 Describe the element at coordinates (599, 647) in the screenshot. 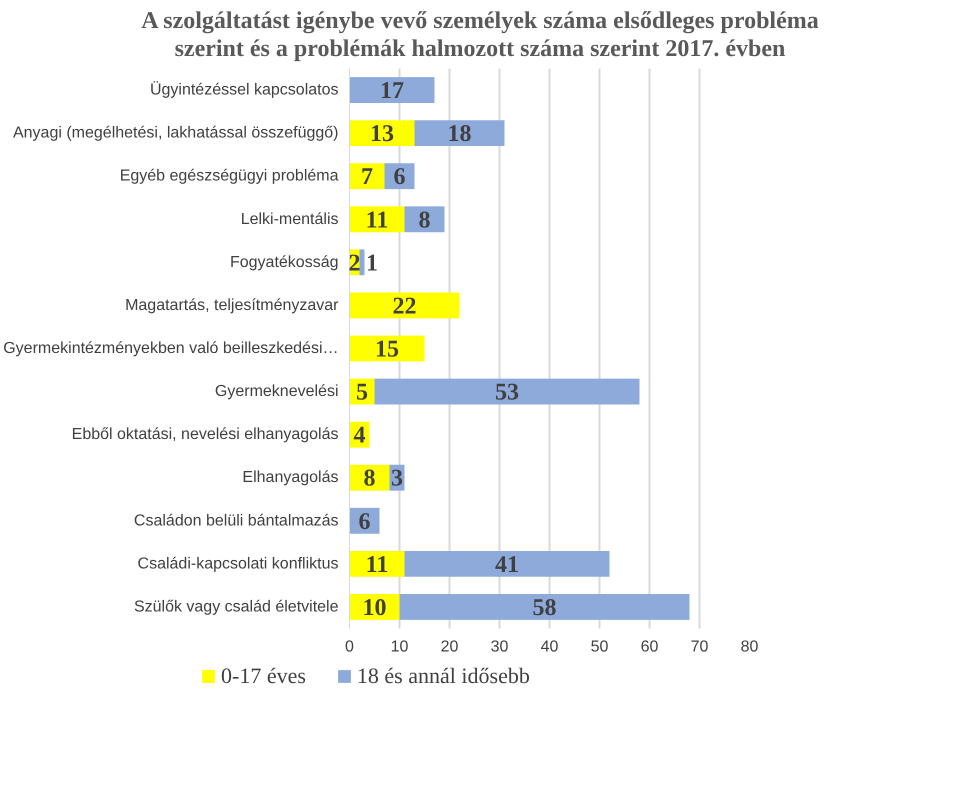

I see `x-tick-label: 50` at that location.